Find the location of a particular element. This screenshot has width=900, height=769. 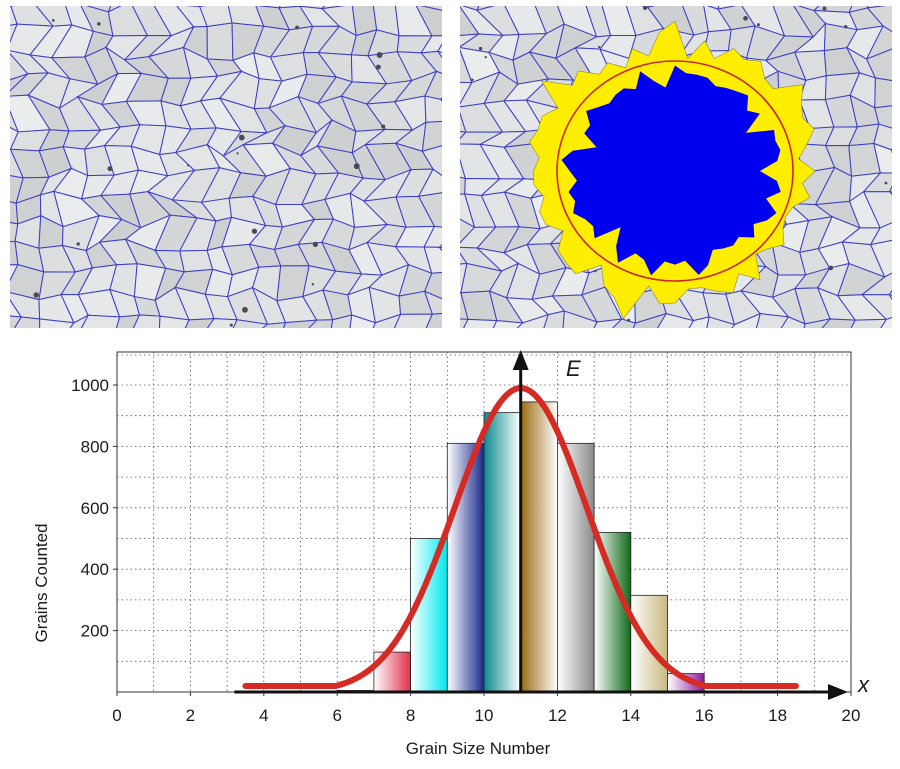

x-tick-label: 0 is located at coordinates (116, 715).